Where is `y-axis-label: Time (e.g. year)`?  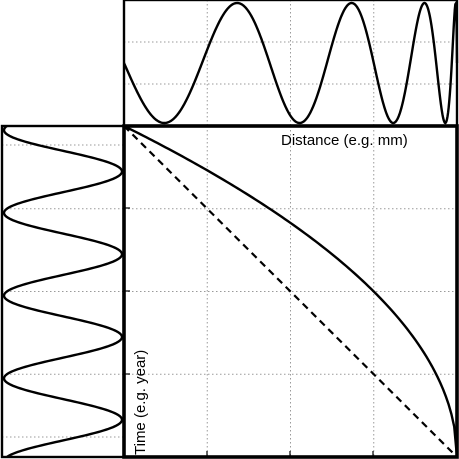 y-axis-label: Time (e.g. year) is located at coordinates (140, 402).